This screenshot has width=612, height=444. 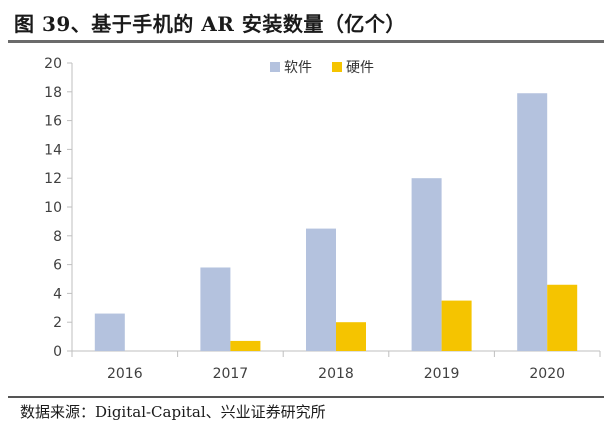 What do you see at coordinates (336, 374) in the screenshot?
I see `x-tick-label: 2018` at bounding box center [336, 374].